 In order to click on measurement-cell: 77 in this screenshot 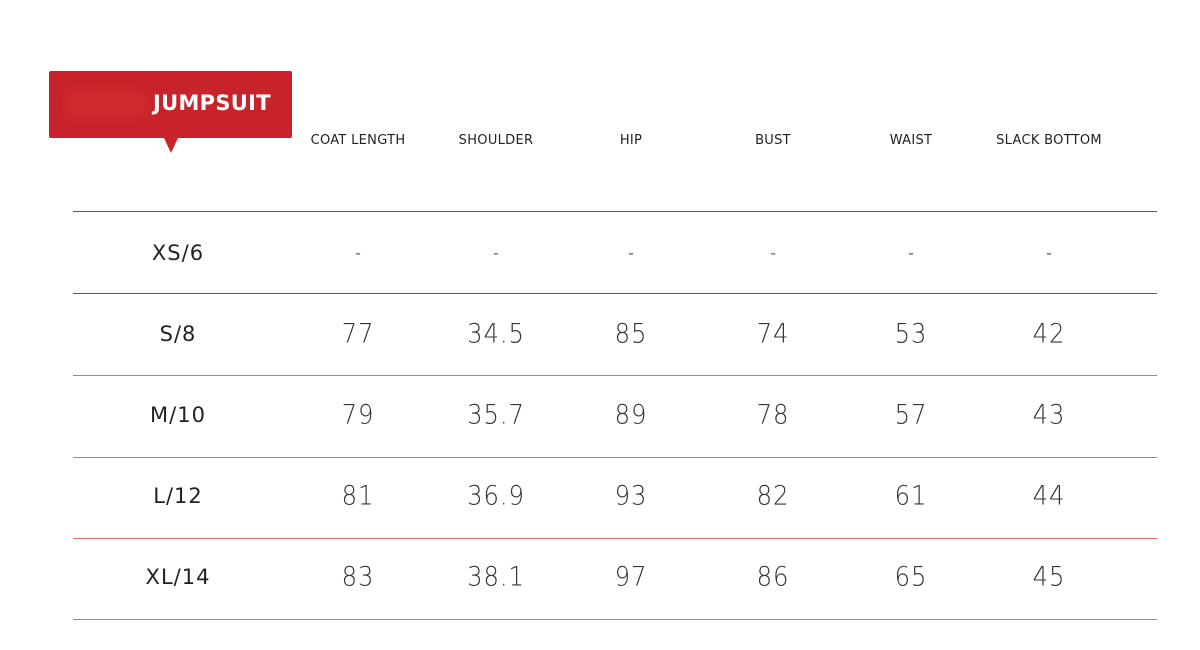, I will do `click(358, 334)`.